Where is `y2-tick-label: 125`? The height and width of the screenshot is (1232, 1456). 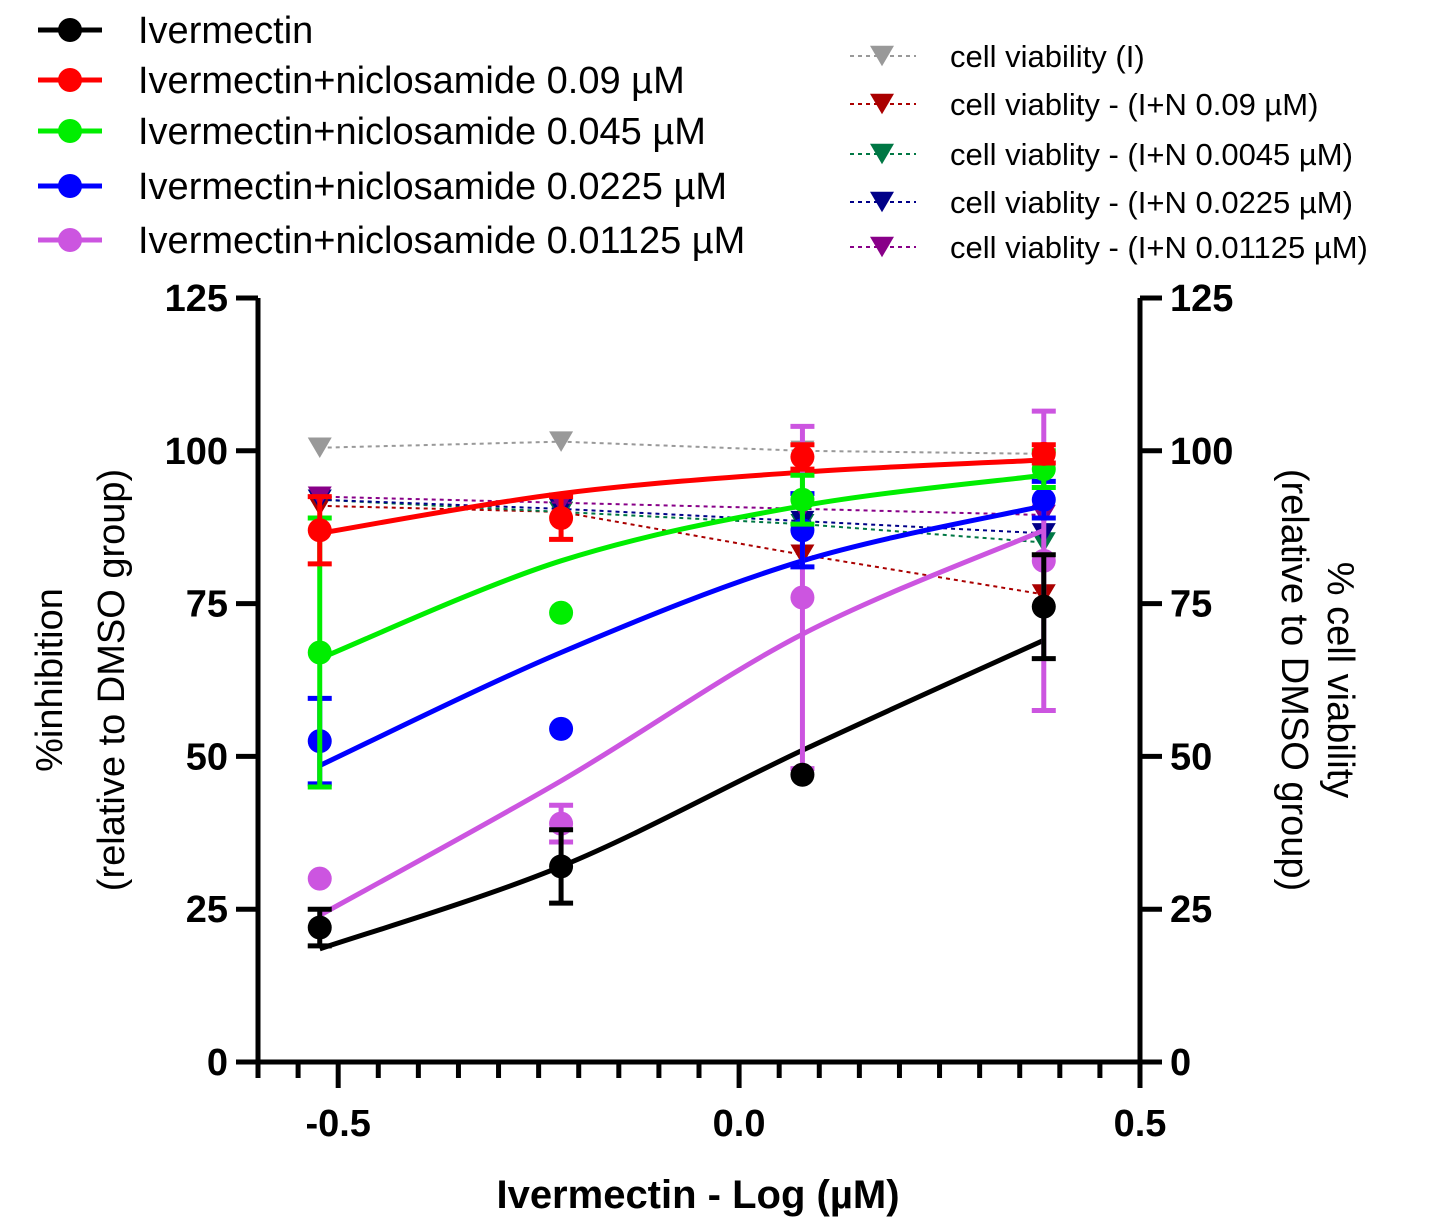
y2-tick-label: 125 is located at coordinates (1201, 299).